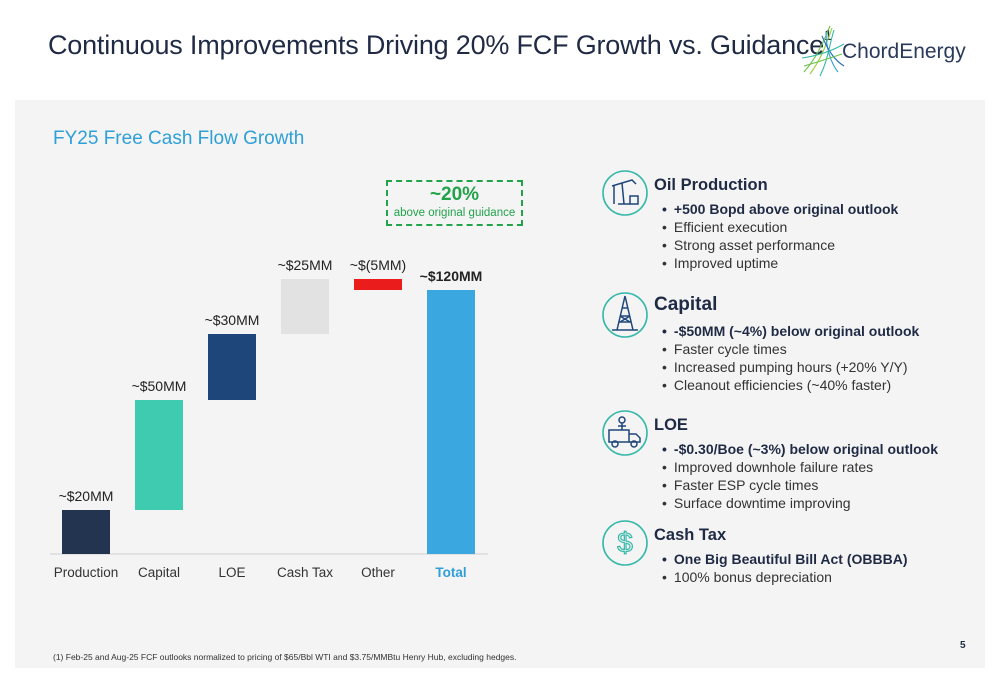 This screenshot has width=1000, height=685. Describe the element at coordinates (963, 645) in the screenshot. I see `page-number: 5` at that location.